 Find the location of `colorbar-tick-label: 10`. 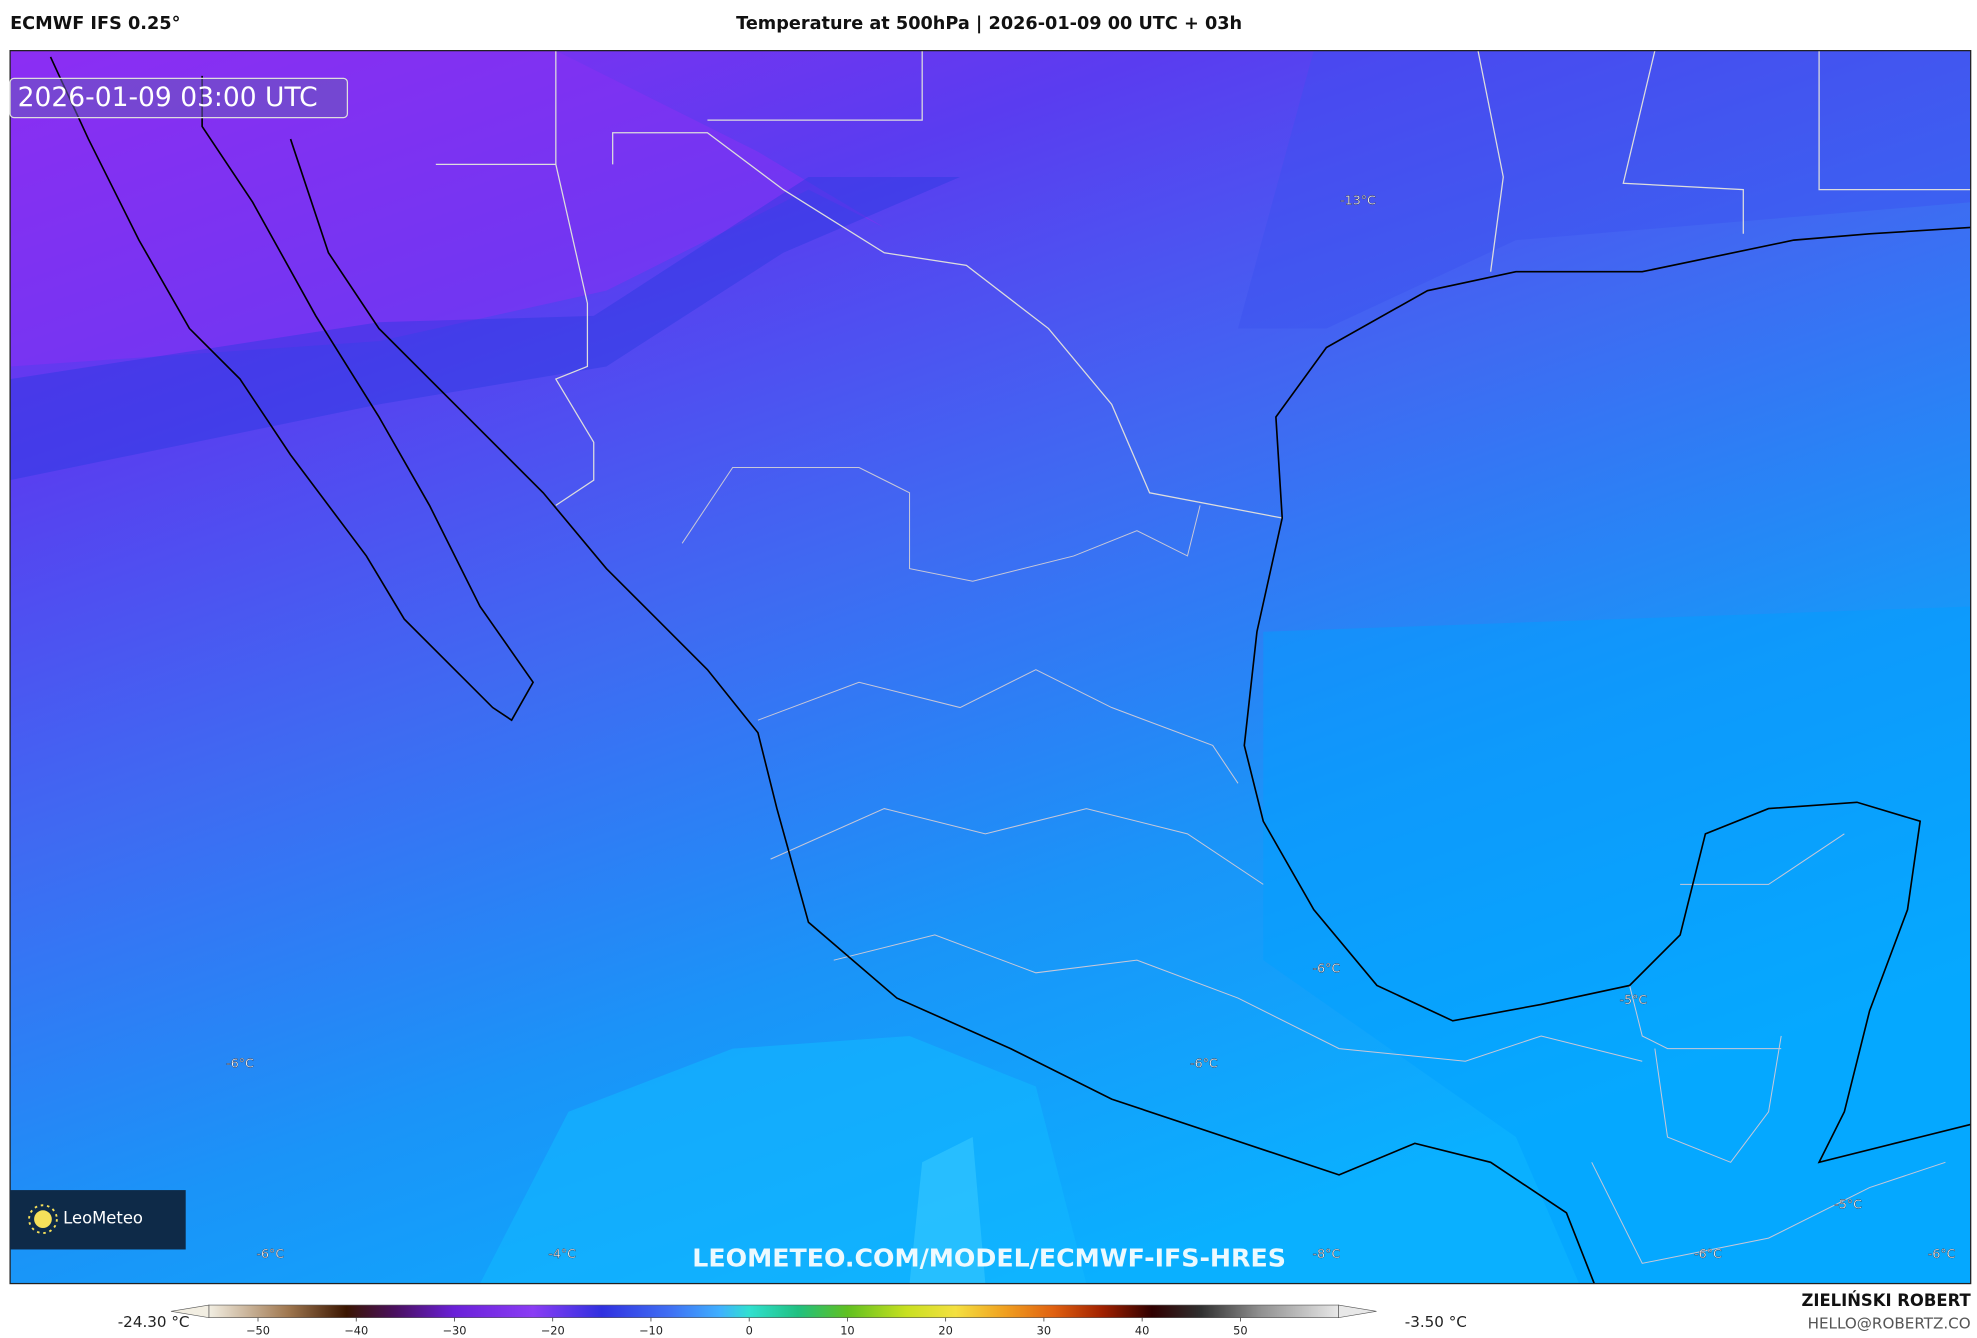

colorbar-tick-label: 10 is located at coordinates (847, 1331).